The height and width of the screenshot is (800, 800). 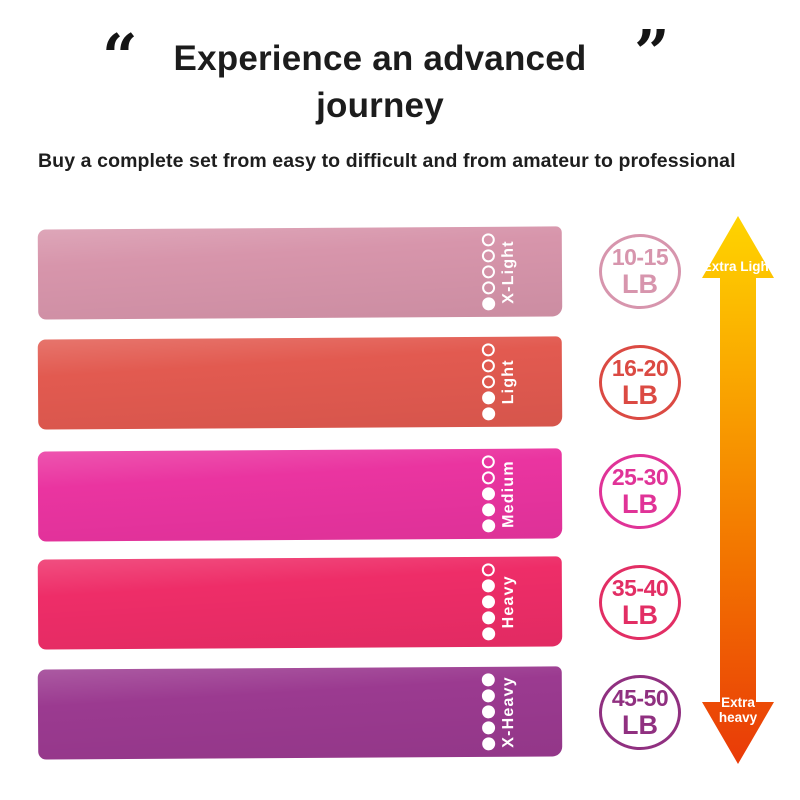 I want to click on close-quote-icon: ”, so click(x=652, y=52).